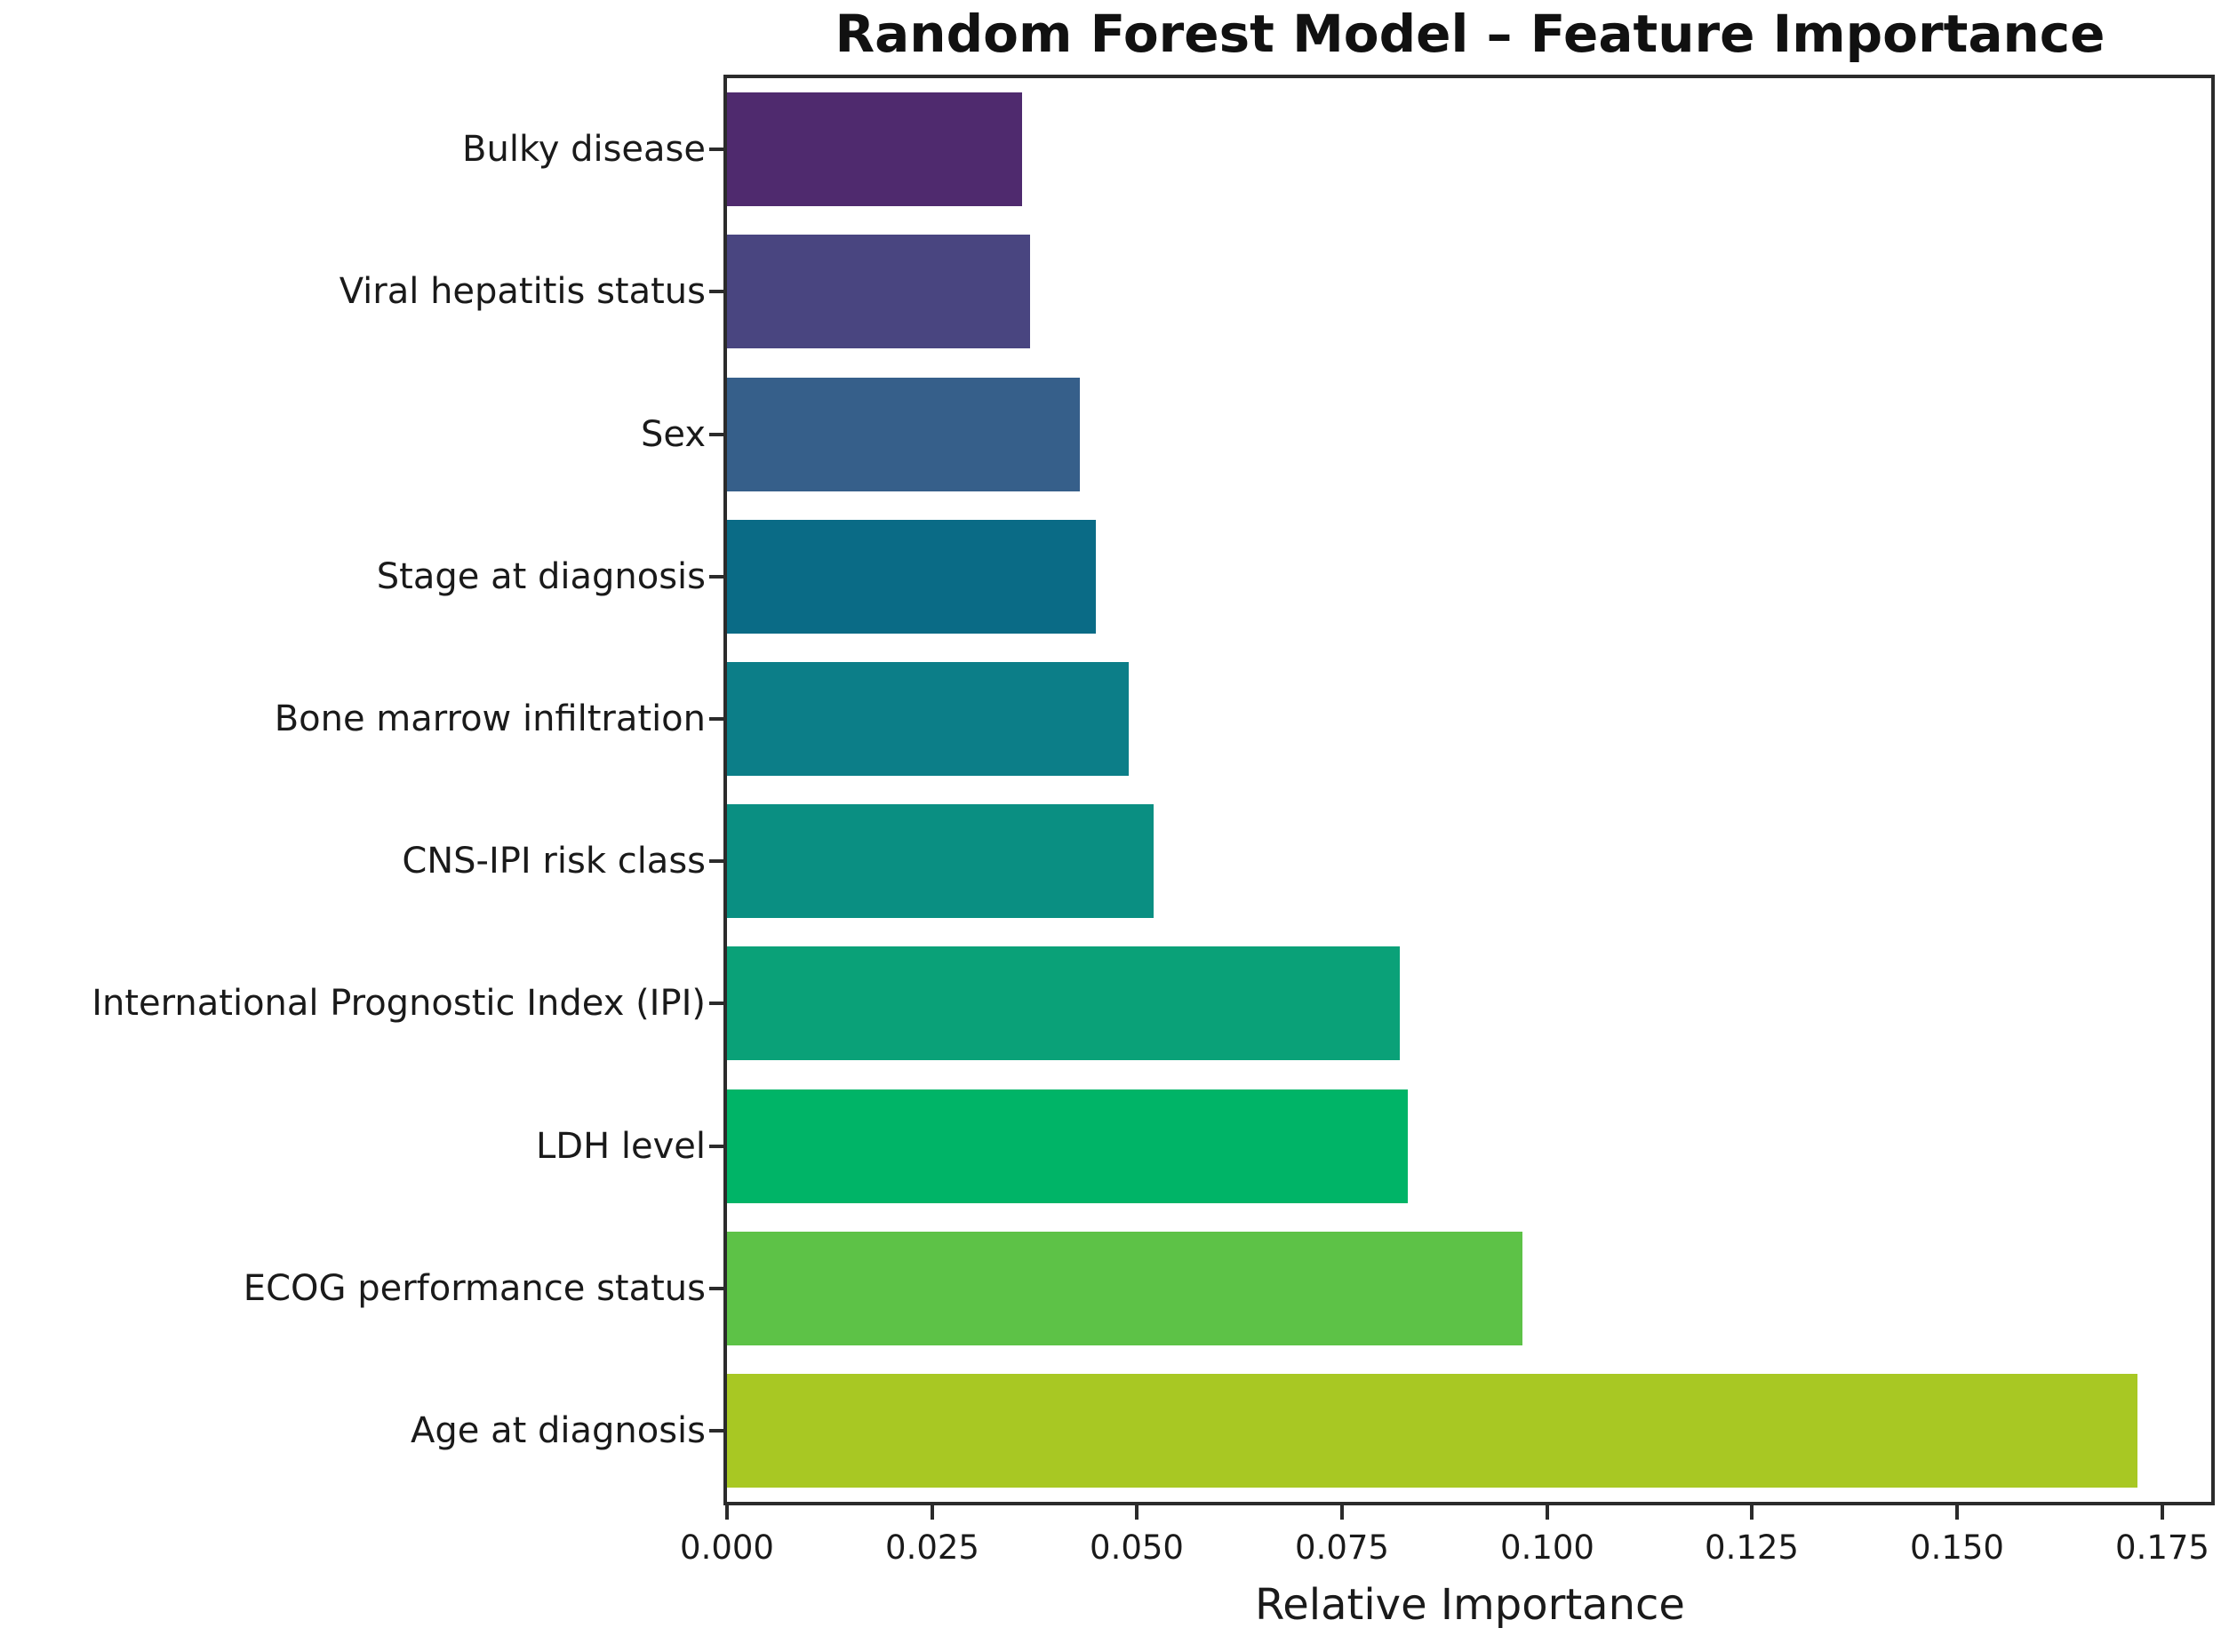 This screenshot has width=2237, height=1652. I want to click on y-tick-label-4: Bone marrow infiltration, so click(490, 718).